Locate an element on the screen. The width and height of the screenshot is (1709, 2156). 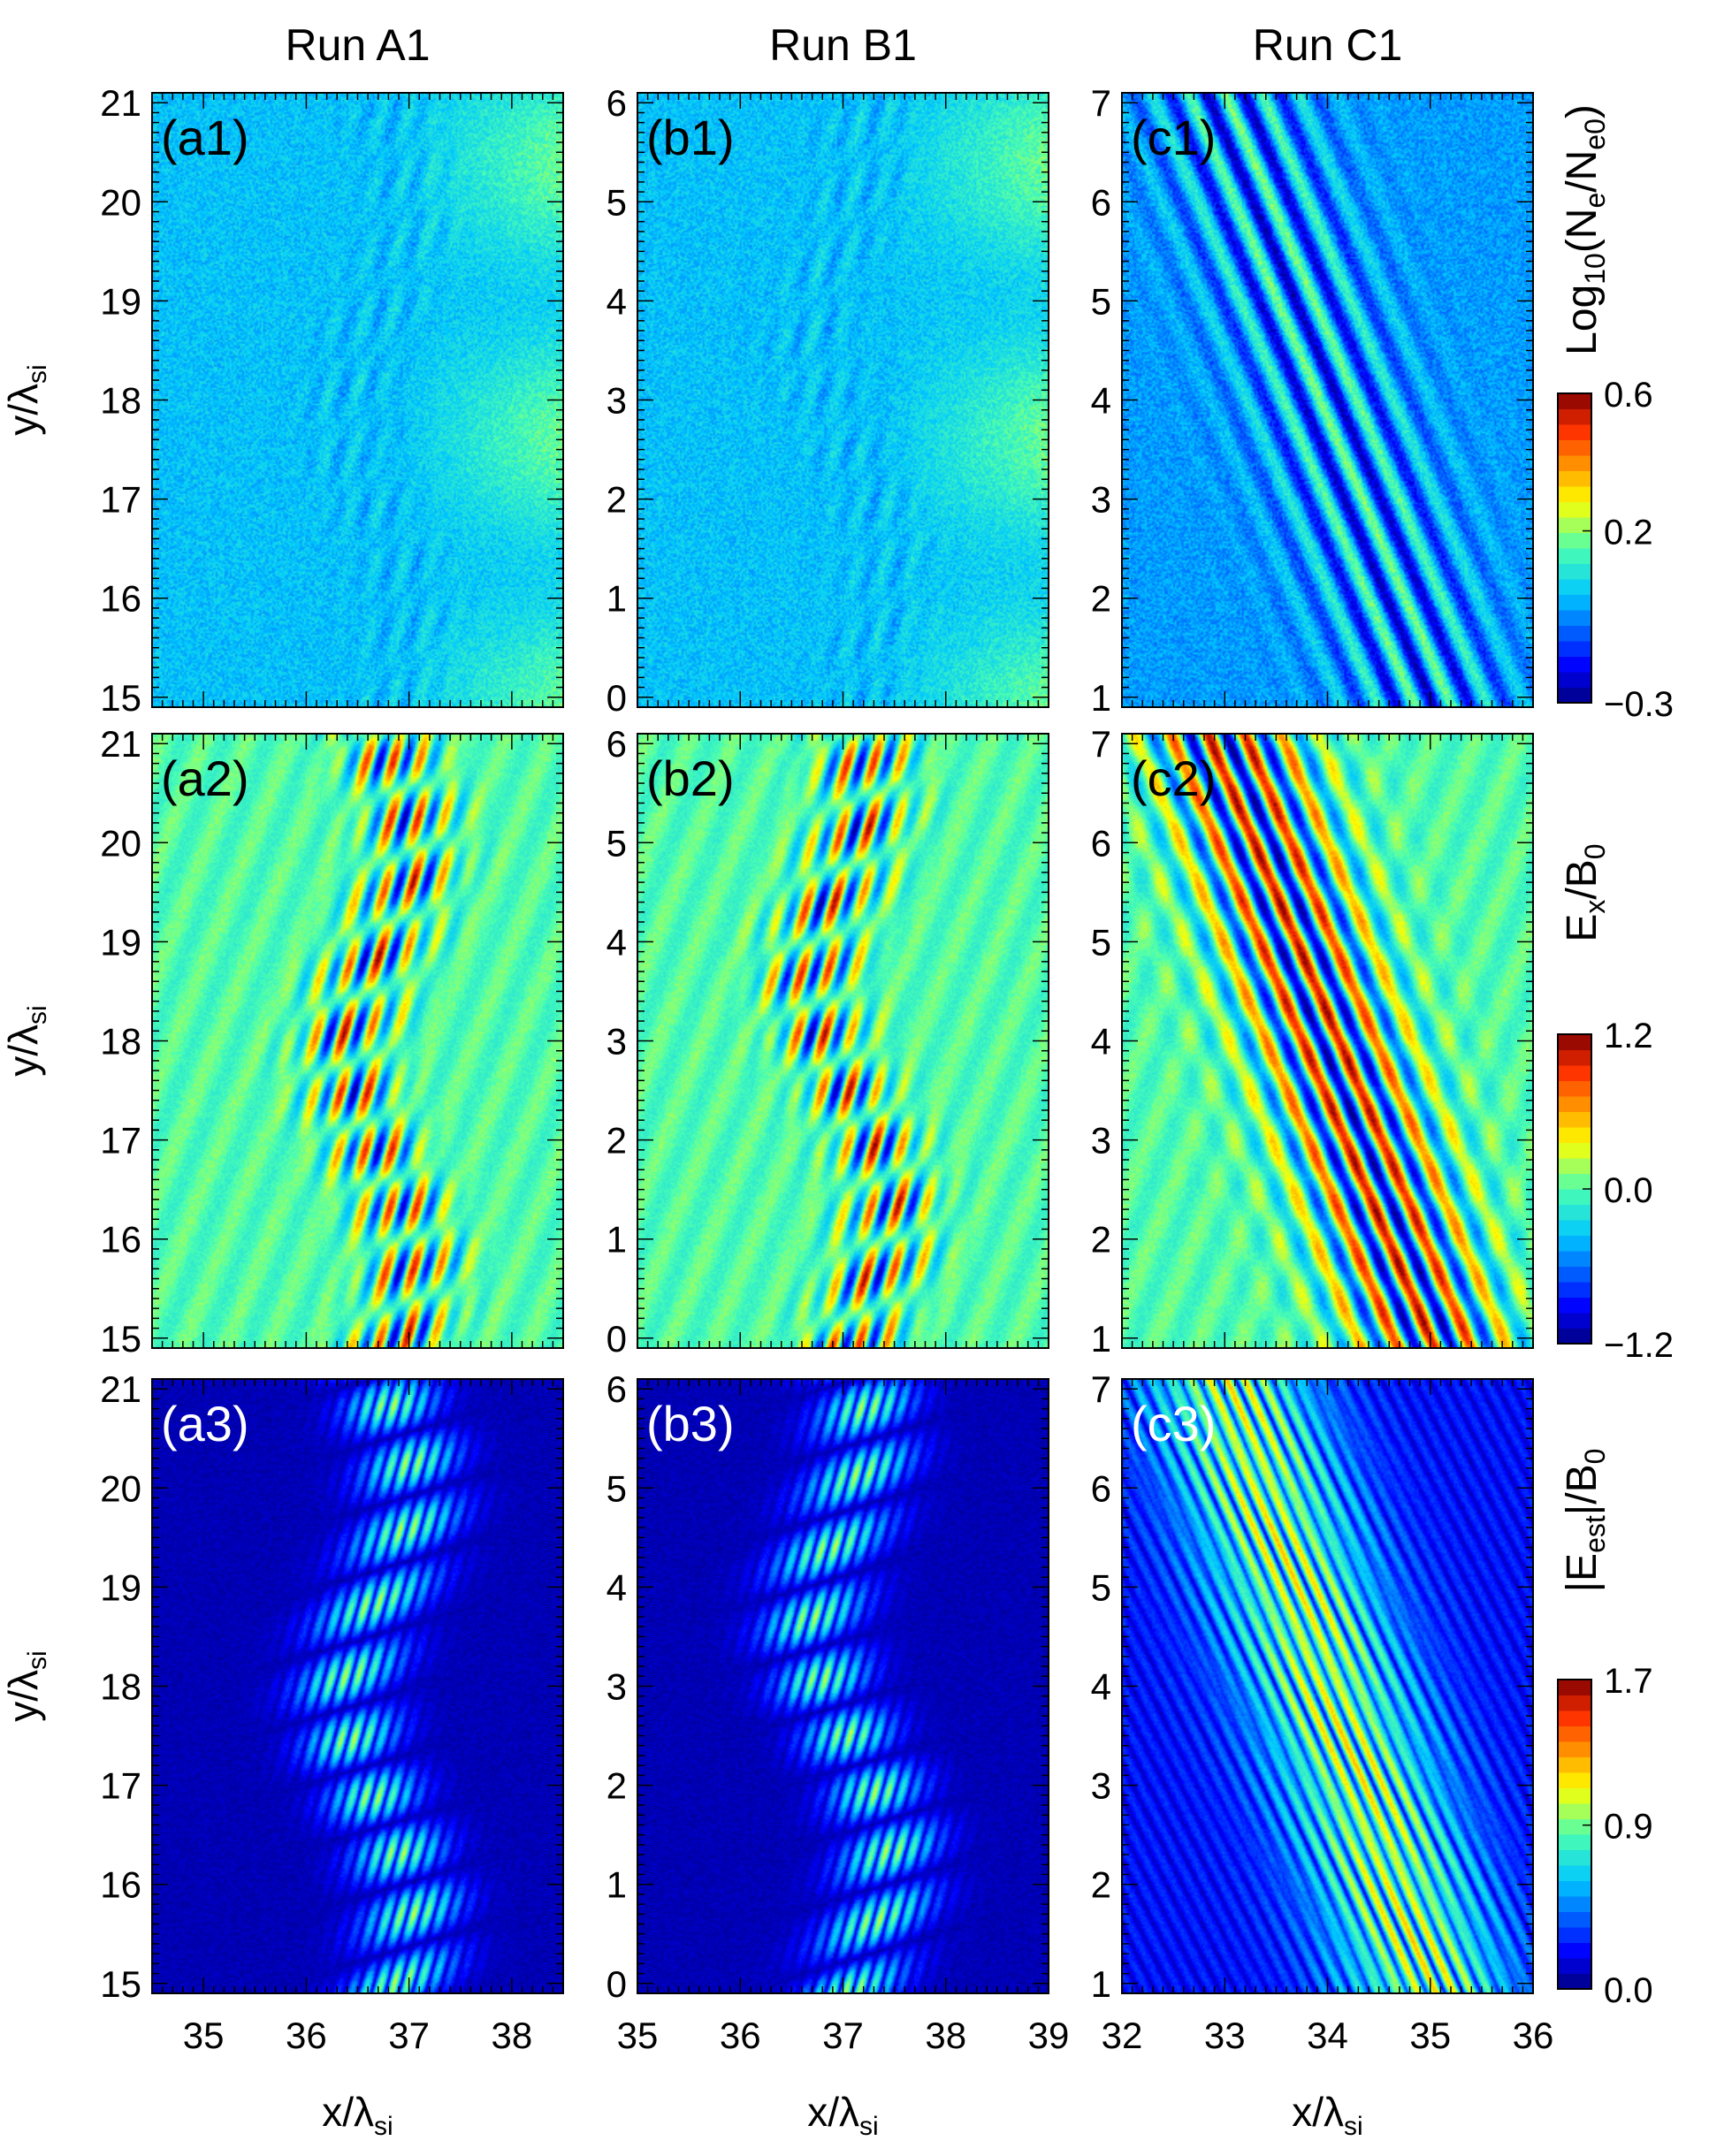
colorbar-2: 1.2 0.0 −1.2 is located at coordinates (1615, 1191).